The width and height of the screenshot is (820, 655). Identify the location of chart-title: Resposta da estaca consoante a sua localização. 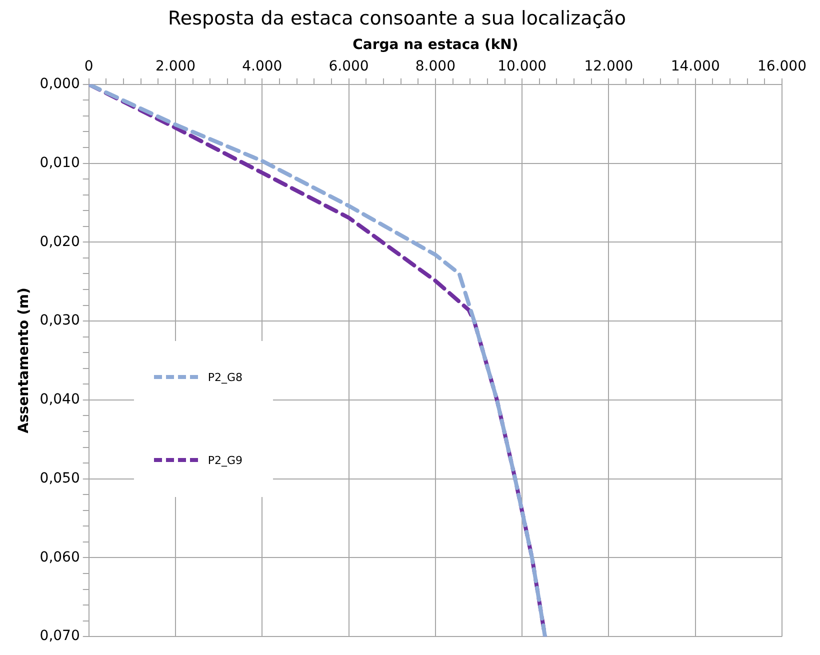
(397, 18).